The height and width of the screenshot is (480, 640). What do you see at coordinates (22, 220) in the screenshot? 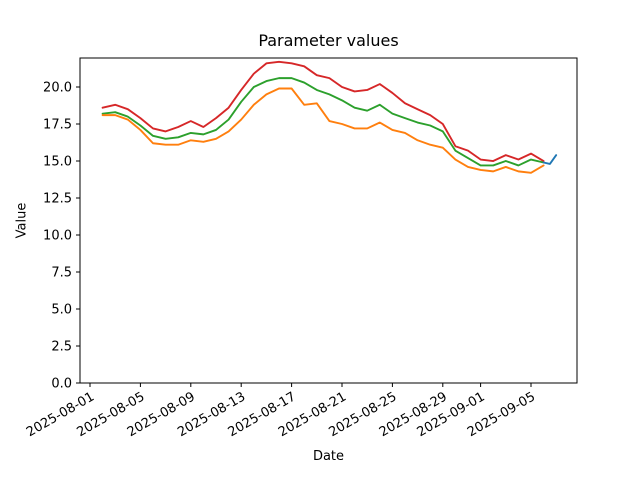
I see `y-axis-label: Value` at bounding box center [22, 220].